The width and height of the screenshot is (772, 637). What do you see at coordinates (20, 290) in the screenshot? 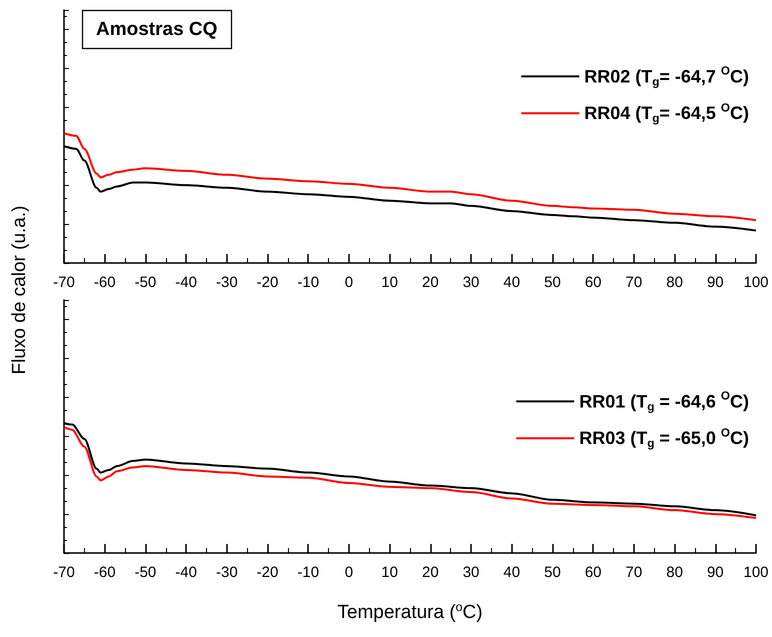
I see `y-axis-title: Fluxo de calor (u.a.)` at bounding box center [20, 290].